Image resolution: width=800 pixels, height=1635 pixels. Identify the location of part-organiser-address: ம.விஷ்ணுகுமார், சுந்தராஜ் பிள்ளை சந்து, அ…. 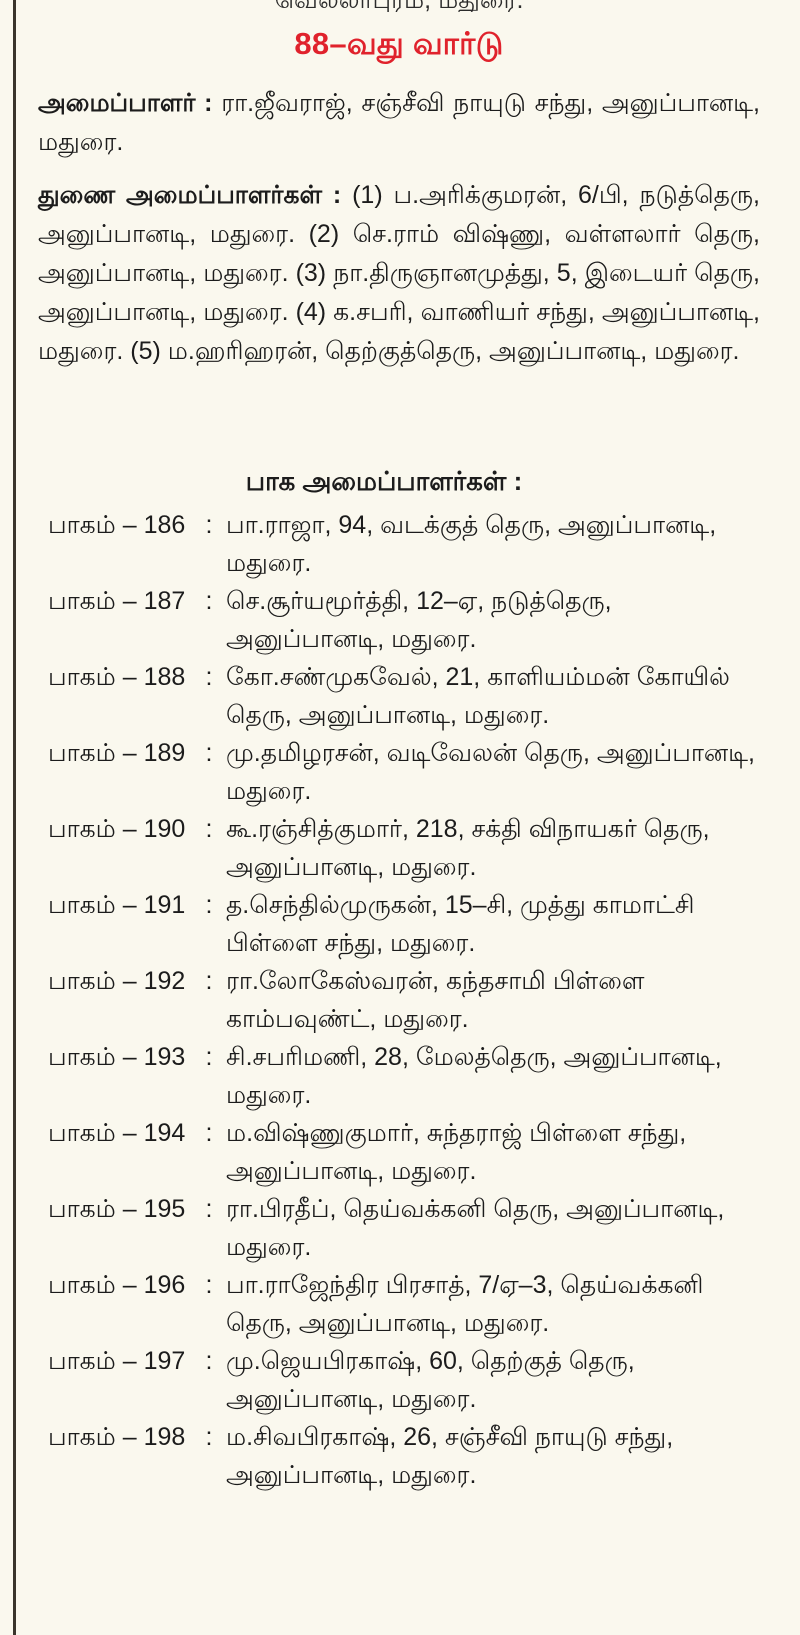
(506, 1152).